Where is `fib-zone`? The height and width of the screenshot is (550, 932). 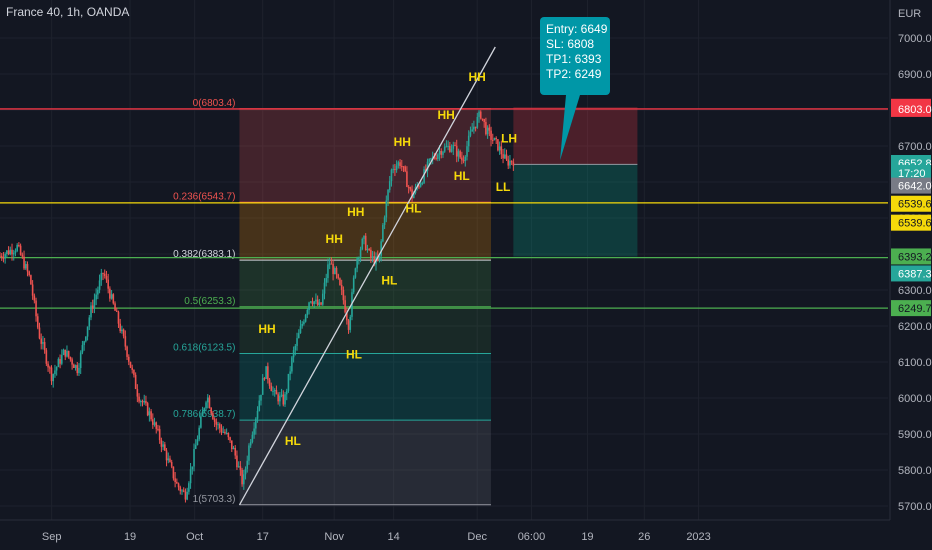 fib-zone is located at coordinates (365, 387).